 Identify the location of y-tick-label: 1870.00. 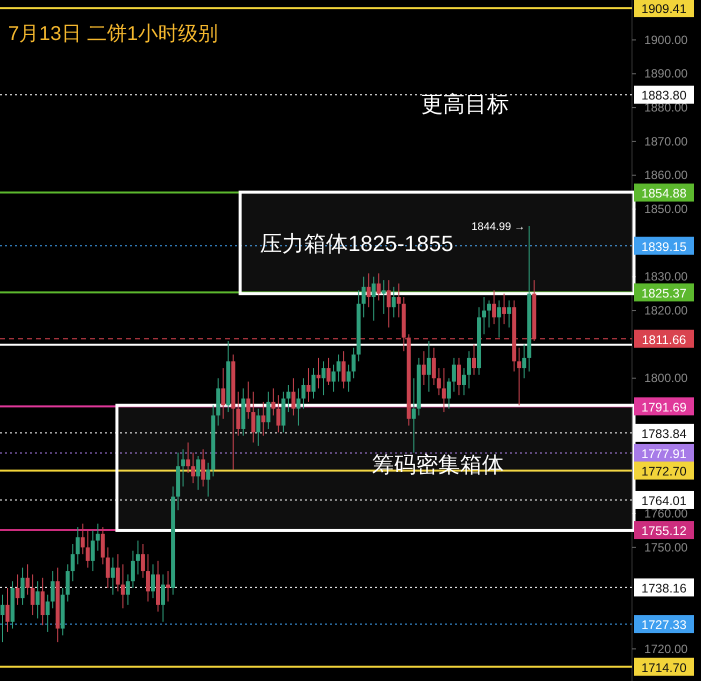
(666, 141).